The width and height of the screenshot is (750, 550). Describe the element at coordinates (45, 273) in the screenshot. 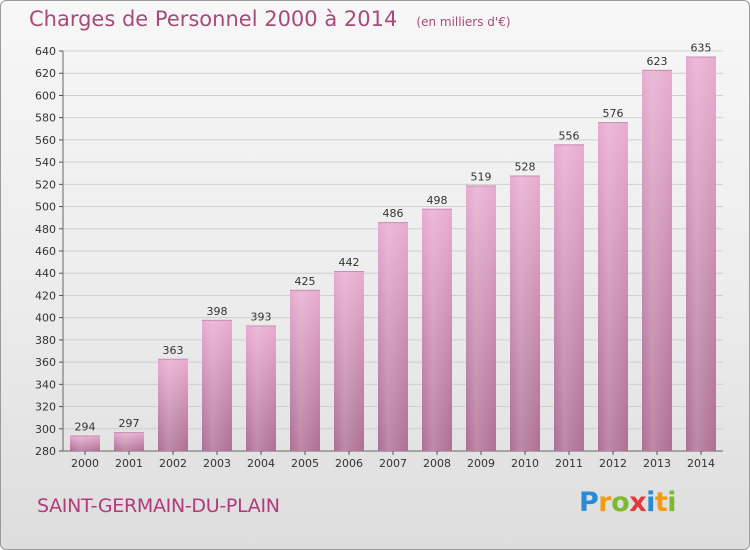

I see `y-tick-label: 440` at that location.